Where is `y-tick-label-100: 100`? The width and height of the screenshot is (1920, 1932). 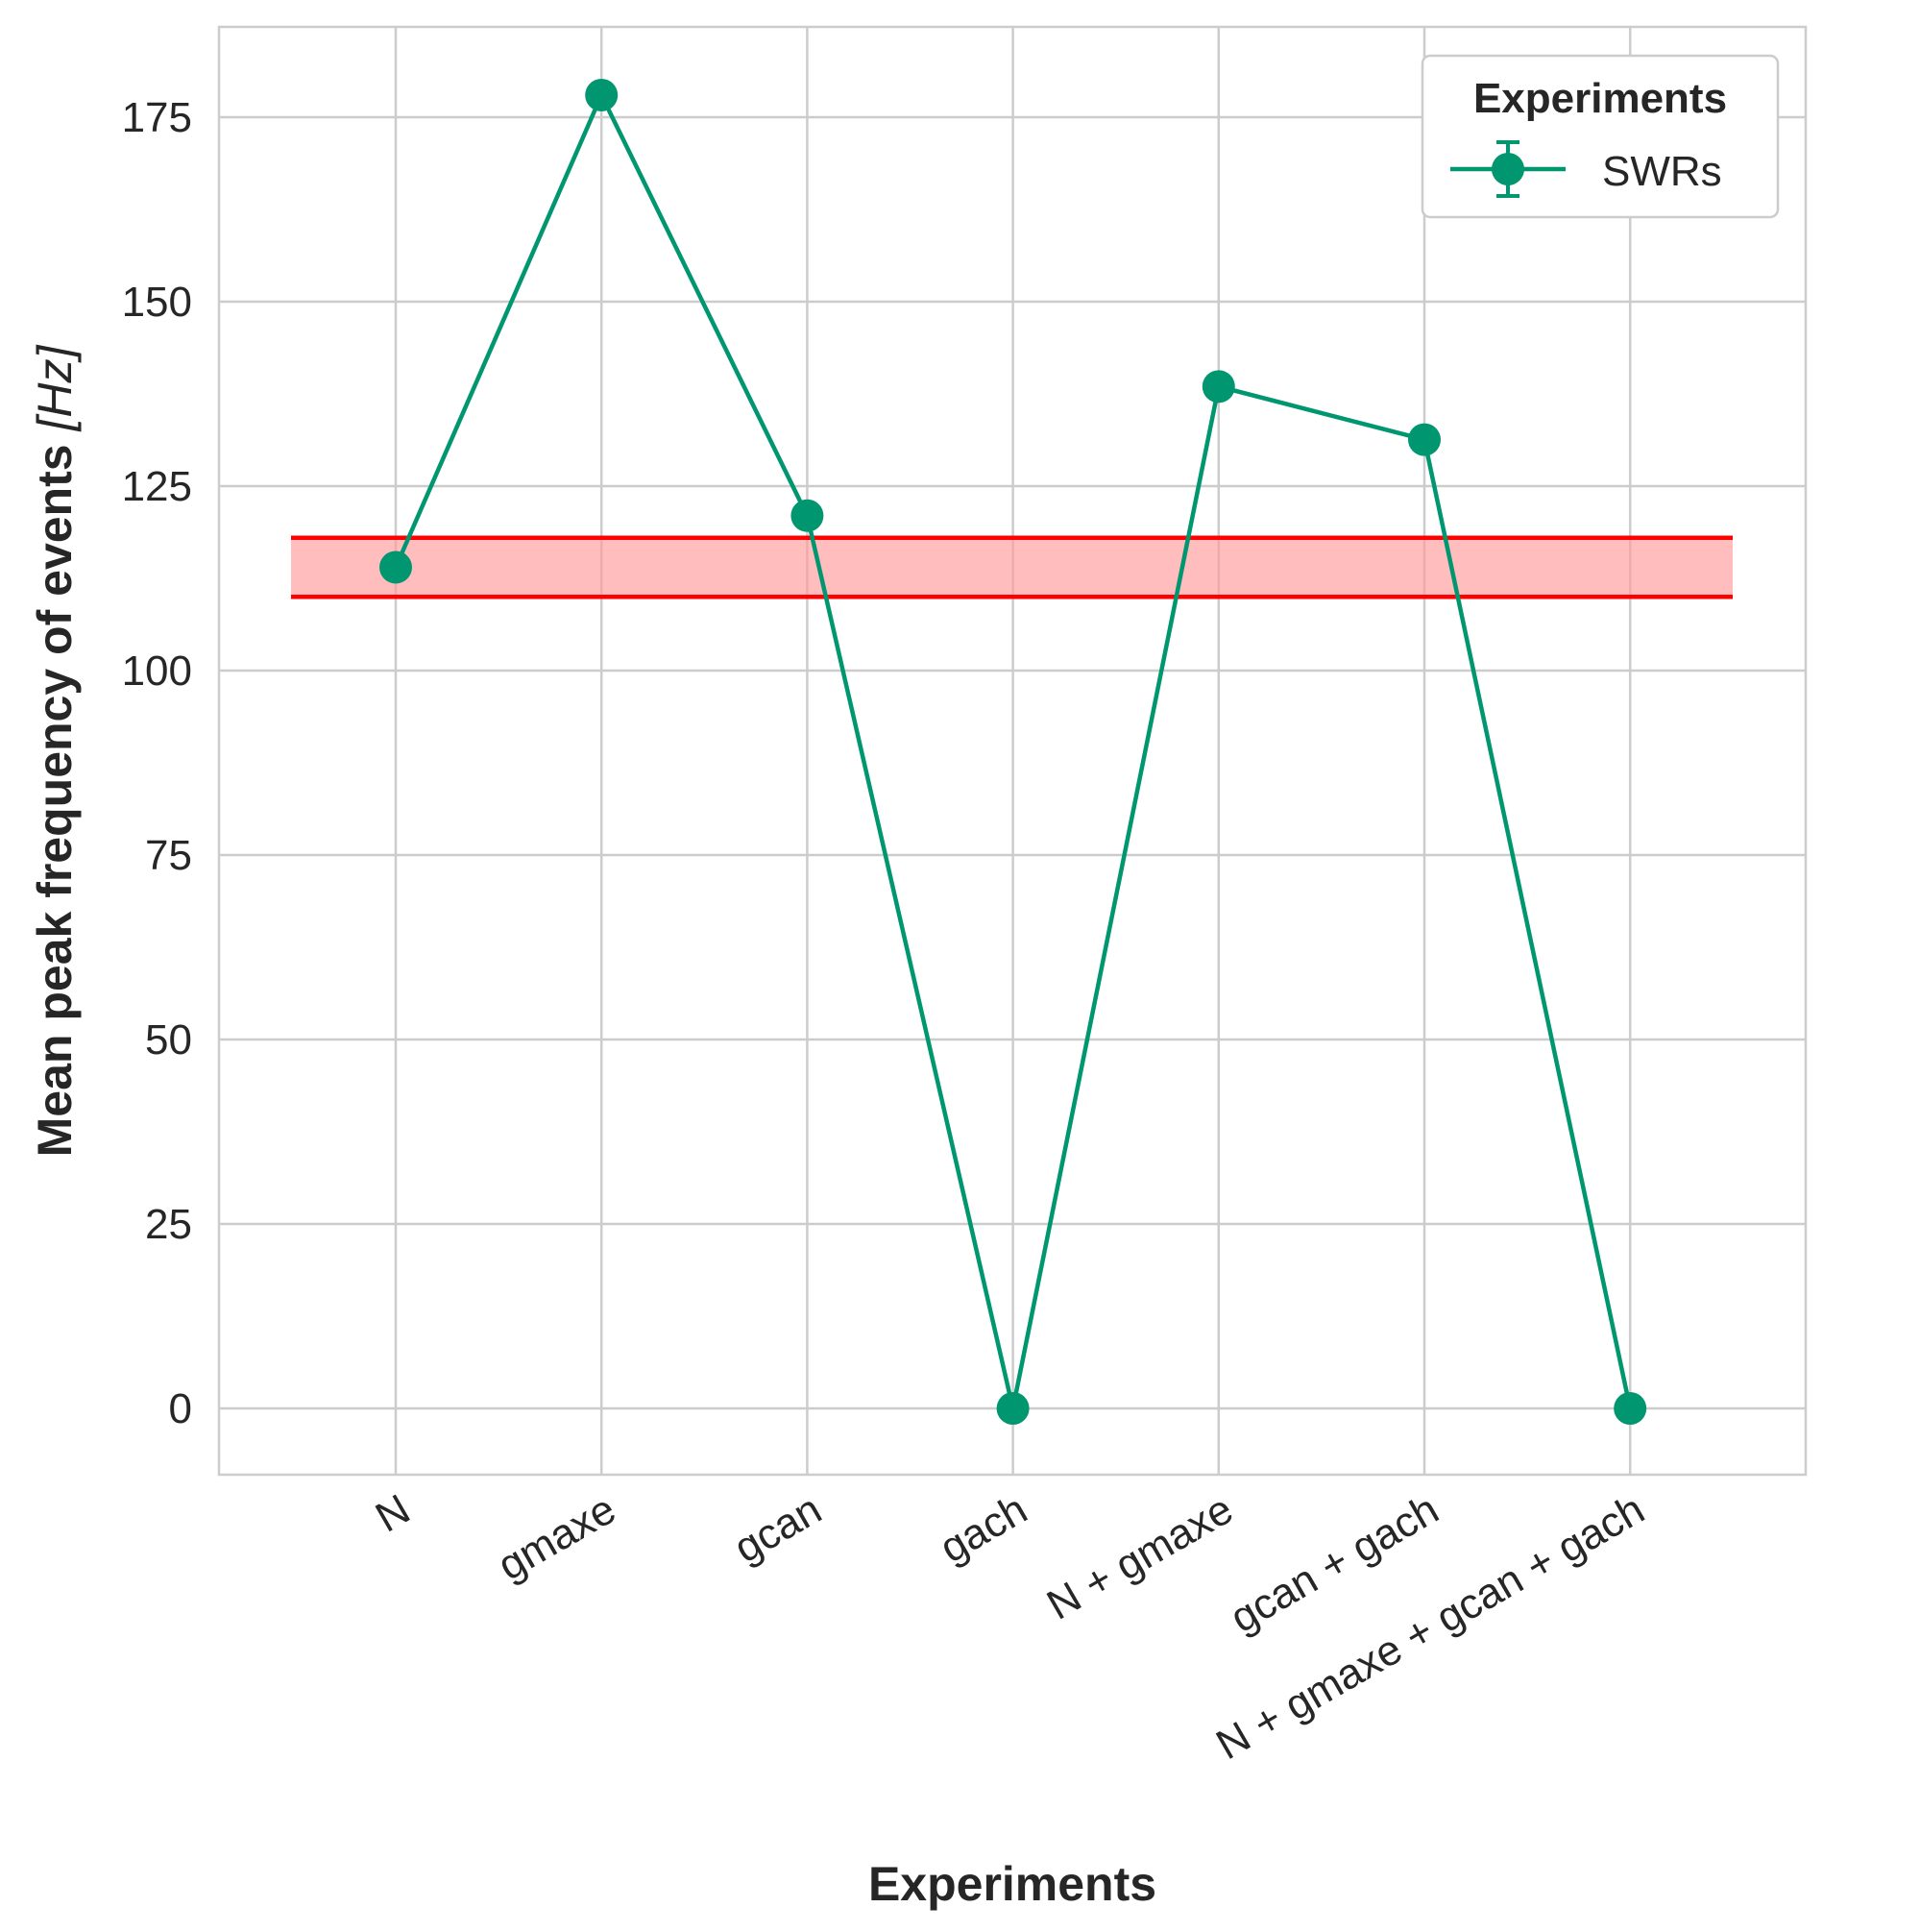
y-tick-label-100: 100 is located at coordinates (157, 671).